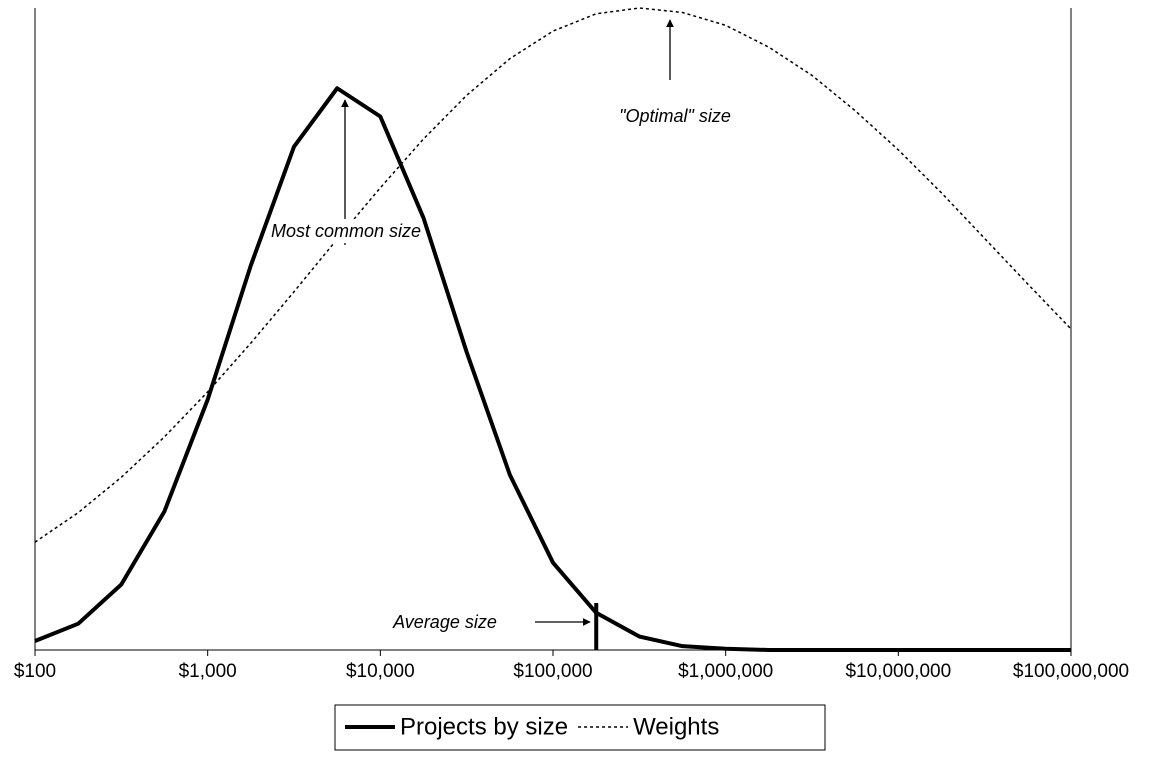 This screenshot has height=776, width=1152. What do you see at coordinates (484, 726) in the screenshot?
I see `legend-label: Projects by size` at bounding box center [484, 726].